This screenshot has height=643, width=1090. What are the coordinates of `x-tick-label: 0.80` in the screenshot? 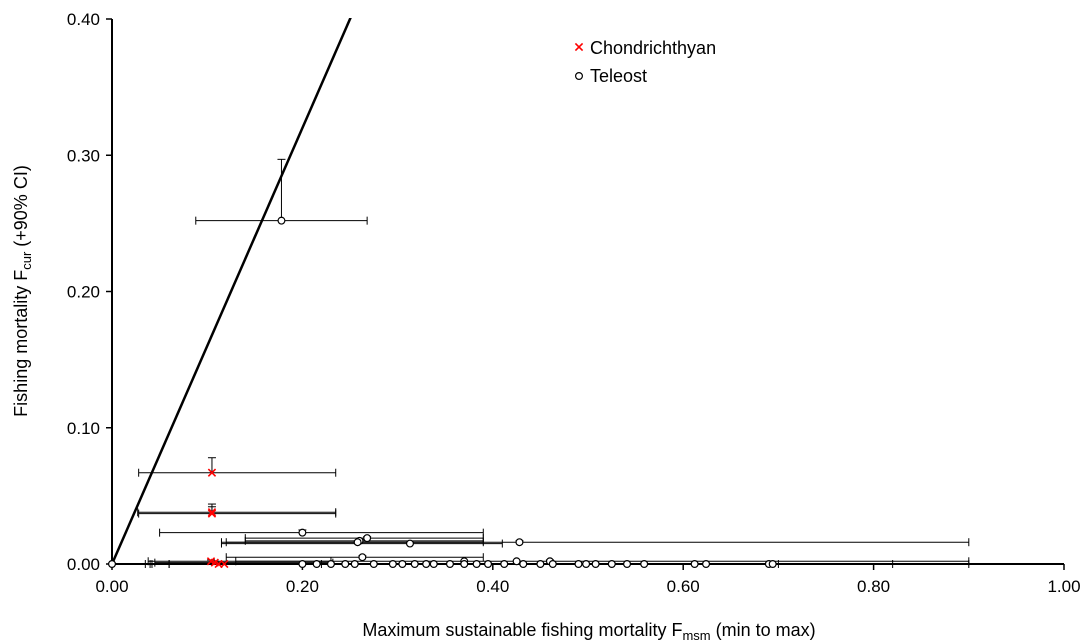 It's located at (873, 586).